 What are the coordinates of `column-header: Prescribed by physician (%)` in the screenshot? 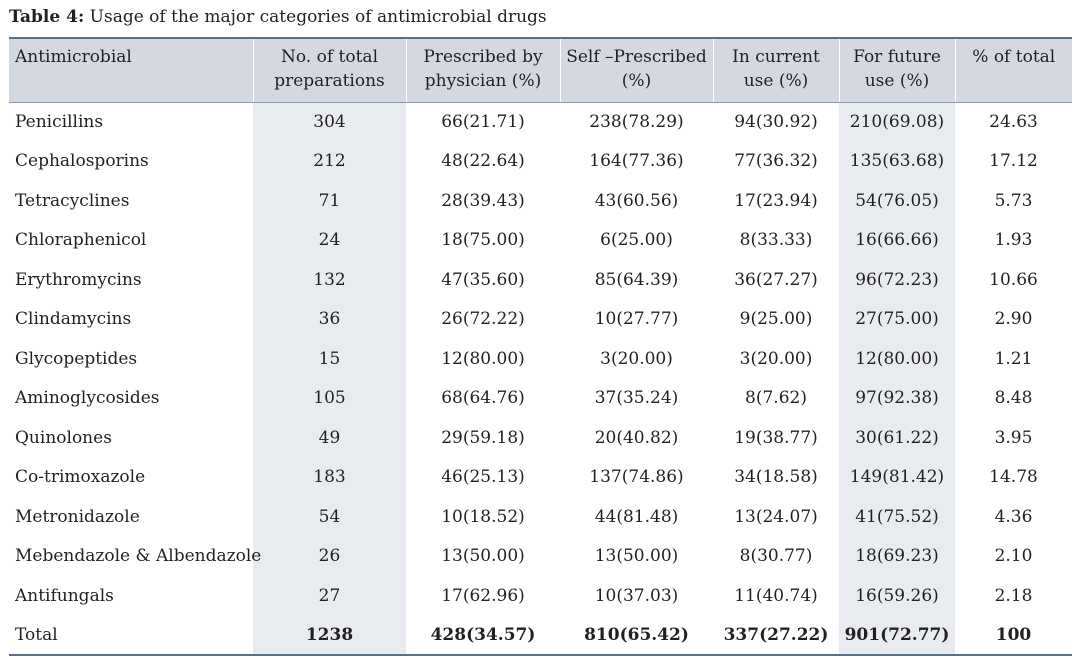 It's located at (482, 70).